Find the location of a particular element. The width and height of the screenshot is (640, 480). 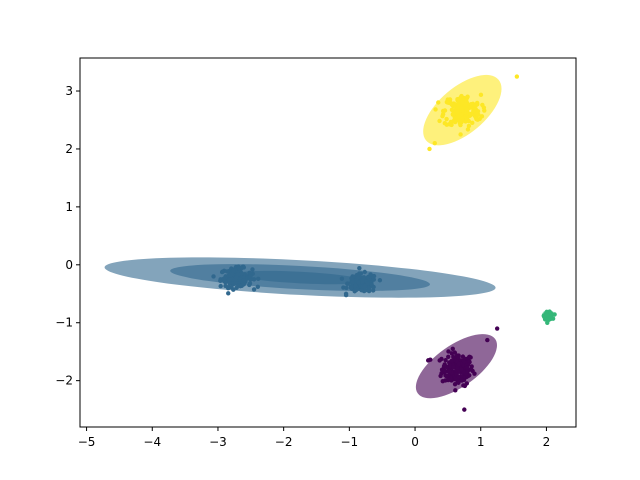

y-tick-label: −2 is located at coordinates (64, 381).